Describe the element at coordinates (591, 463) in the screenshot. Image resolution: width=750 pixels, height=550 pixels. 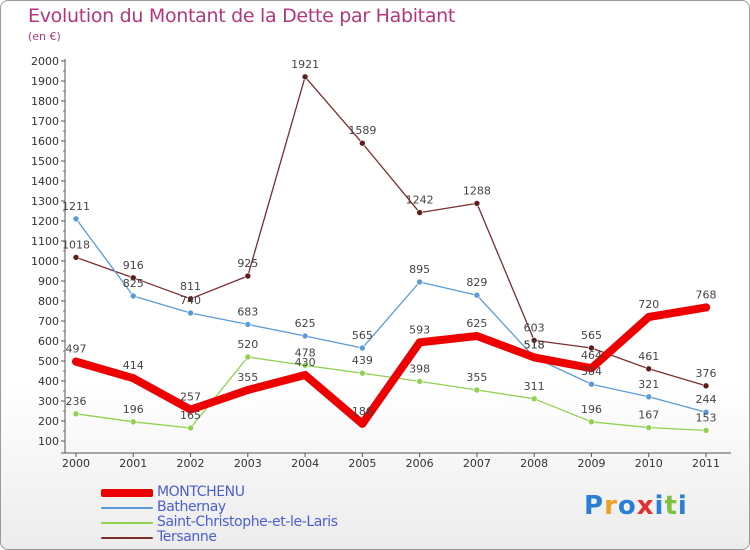
I see `x-tick-label: 2009` at that location.